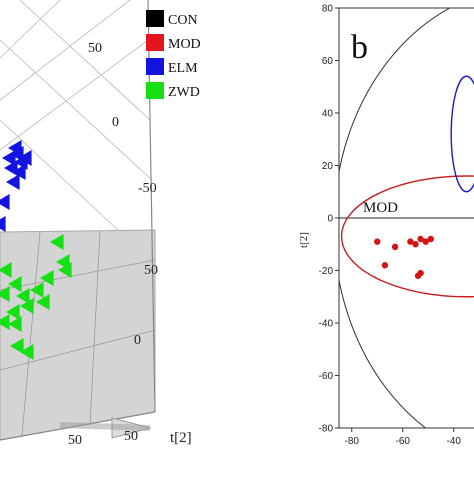  What do you see at coordinates (155, 18) in the screenshot?
I see `legend-swatch-con` at bounding box center [155, 18].